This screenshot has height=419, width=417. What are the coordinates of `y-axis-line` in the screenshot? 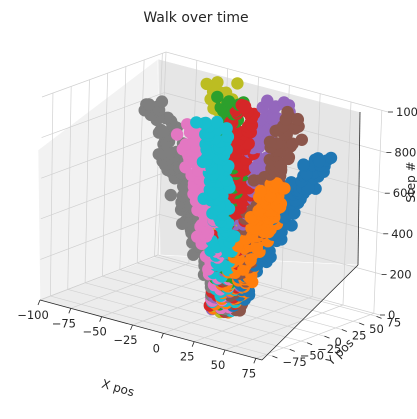 It's located at (310, 312).